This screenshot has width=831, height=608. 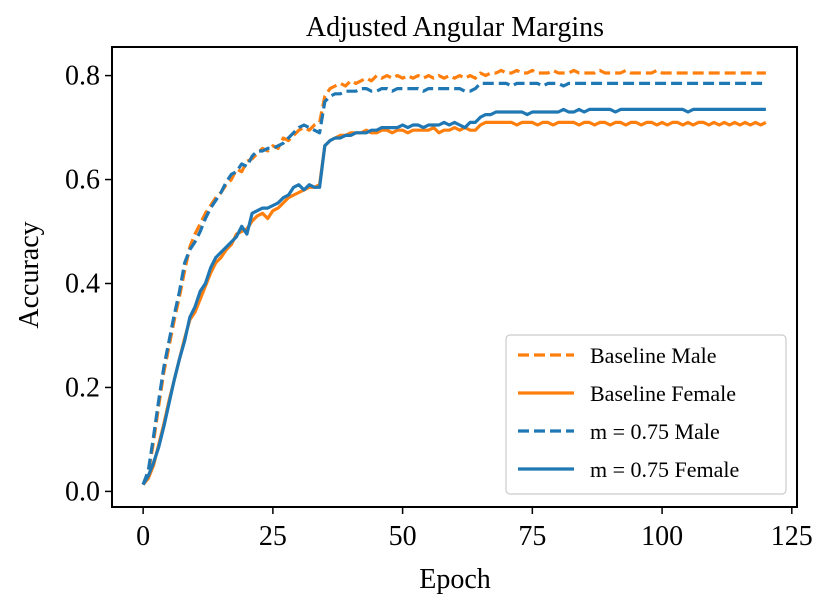 I want to click on legend-label: m = 0.75 Female, so click(x=664, y=469).